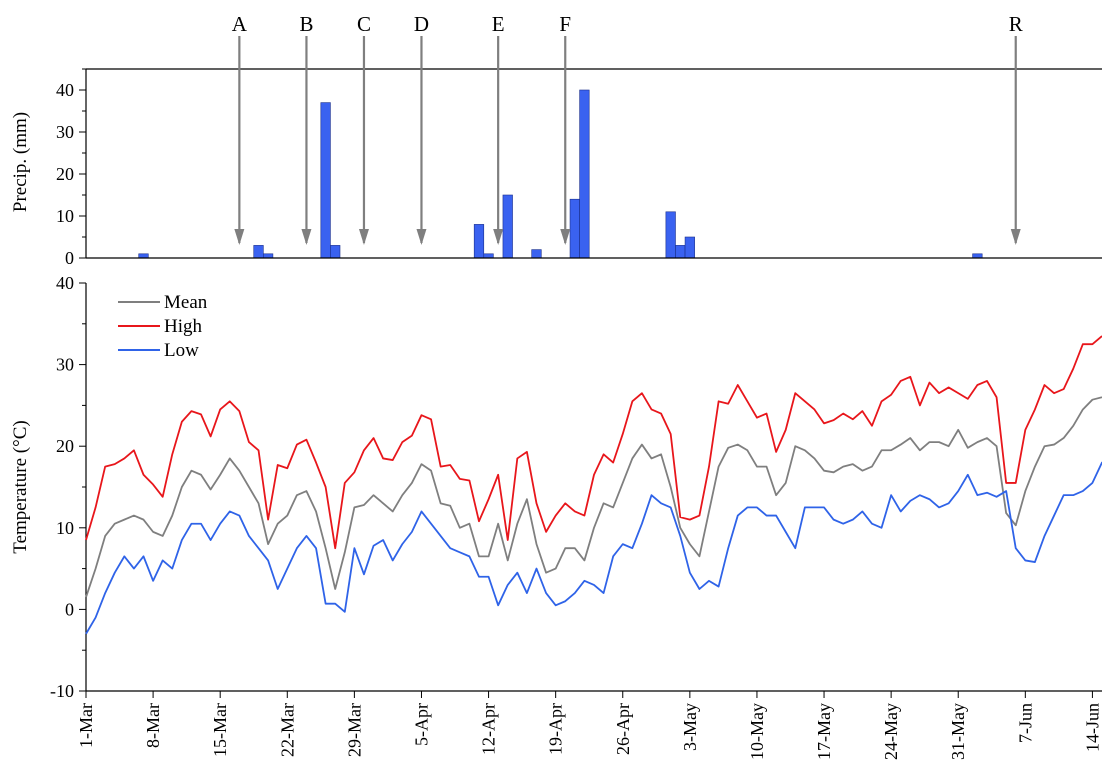 This screenshot has width=1102, height=776. Describe the element at coordinates (220, 730) in the screenshot. I see `x-tick-label: 15-Mar` at that location.